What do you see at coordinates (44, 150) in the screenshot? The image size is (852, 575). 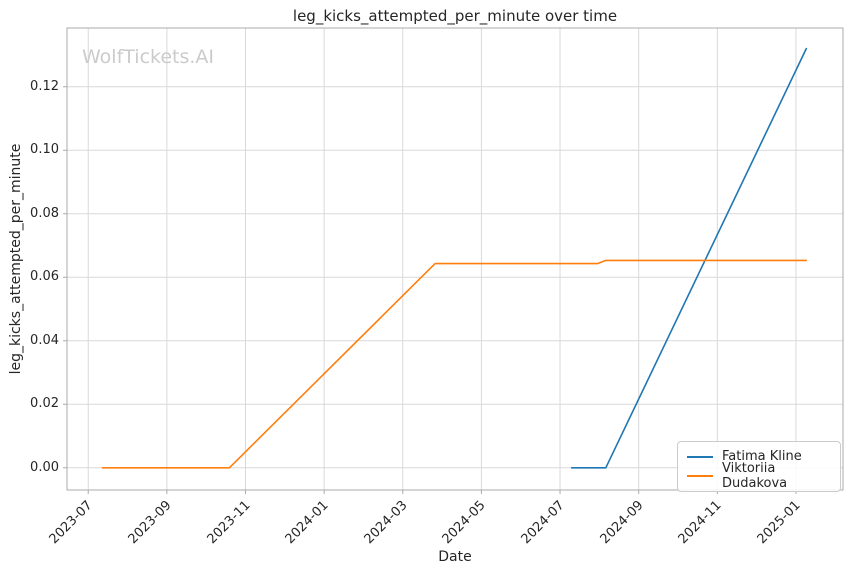 I see `y-tick-label: 0.10` at bounding box center [44, 150].